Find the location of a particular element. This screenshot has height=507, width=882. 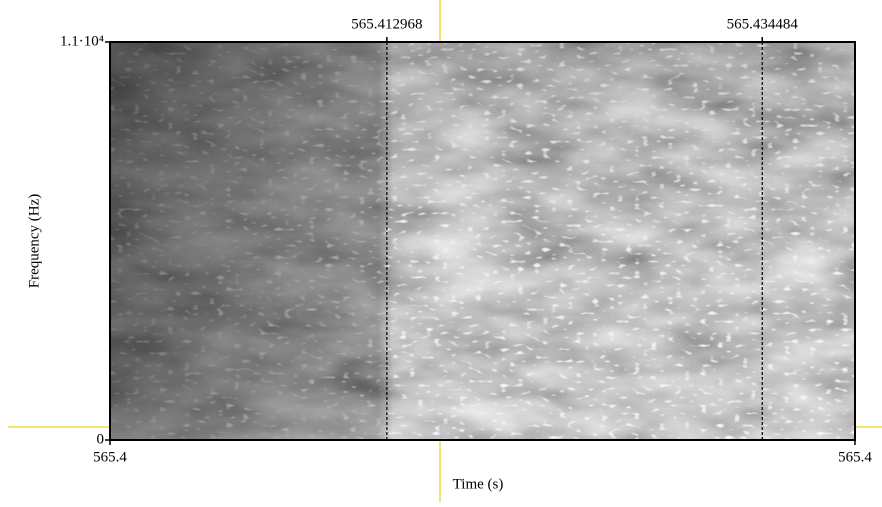

y-tick-label: 0 is located at coordinates (101, 439).